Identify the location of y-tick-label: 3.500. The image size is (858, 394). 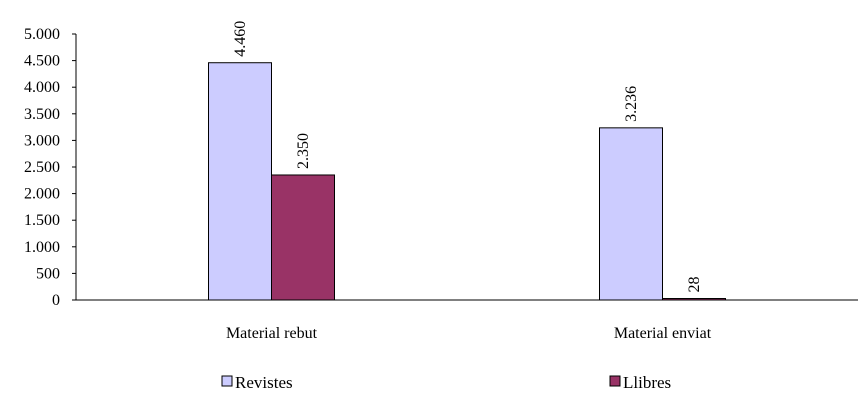
(42, 114).